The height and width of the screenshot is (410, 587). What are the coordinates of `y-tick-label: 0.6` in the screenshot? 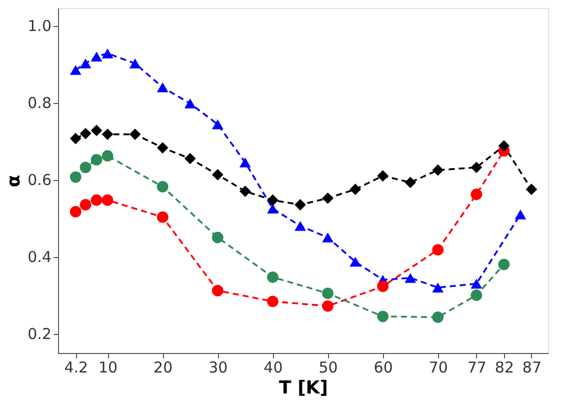 It's located at (40, 180).